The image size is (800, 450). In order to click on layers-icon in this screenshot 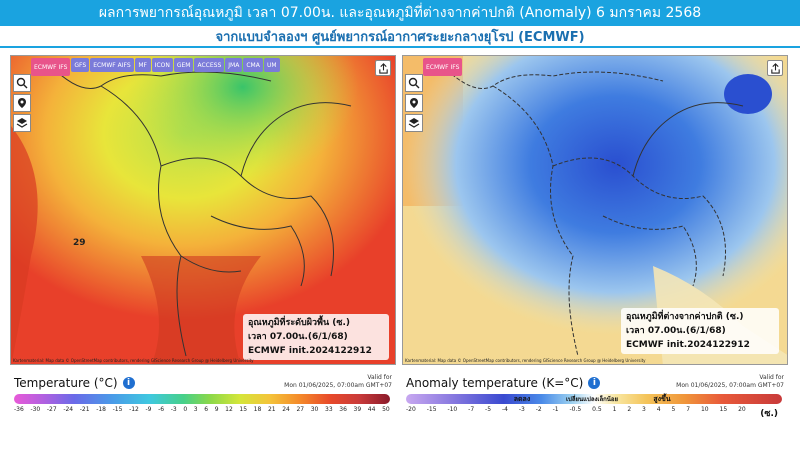, I will do `click(22, 123)`.